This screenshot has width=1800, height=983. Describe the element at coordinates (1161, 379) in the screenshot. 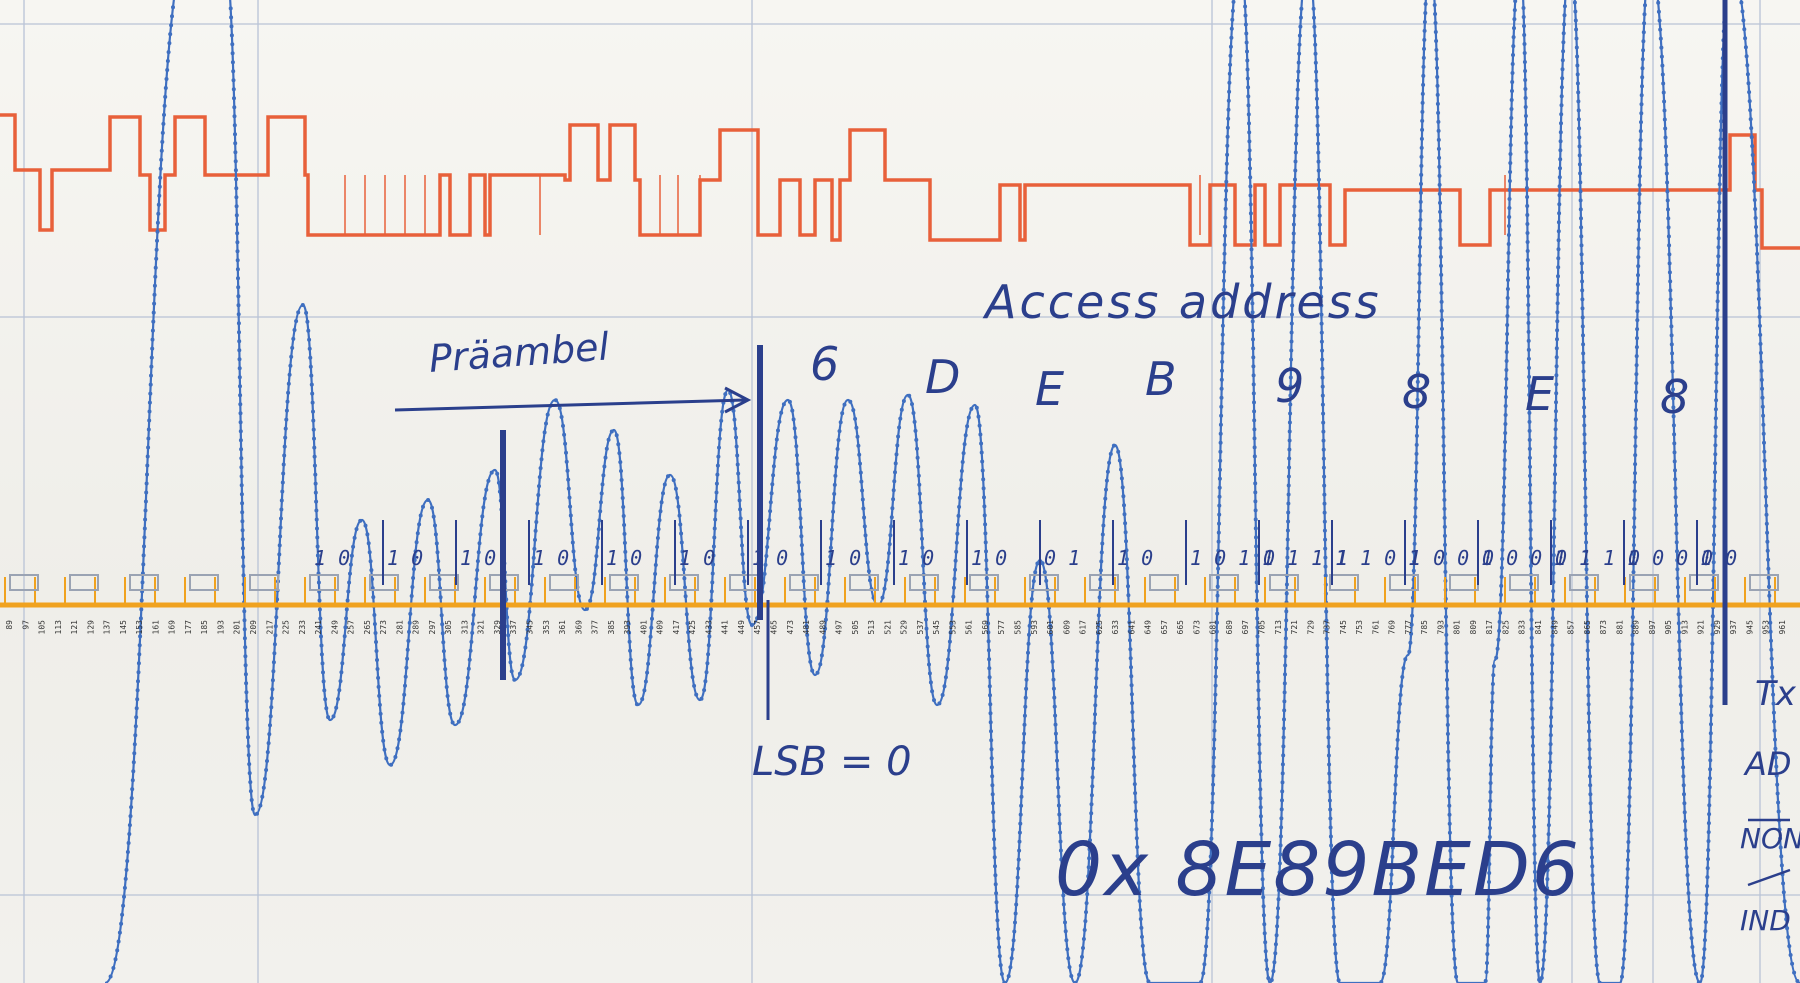

I see `nibble-4: B` at that location.